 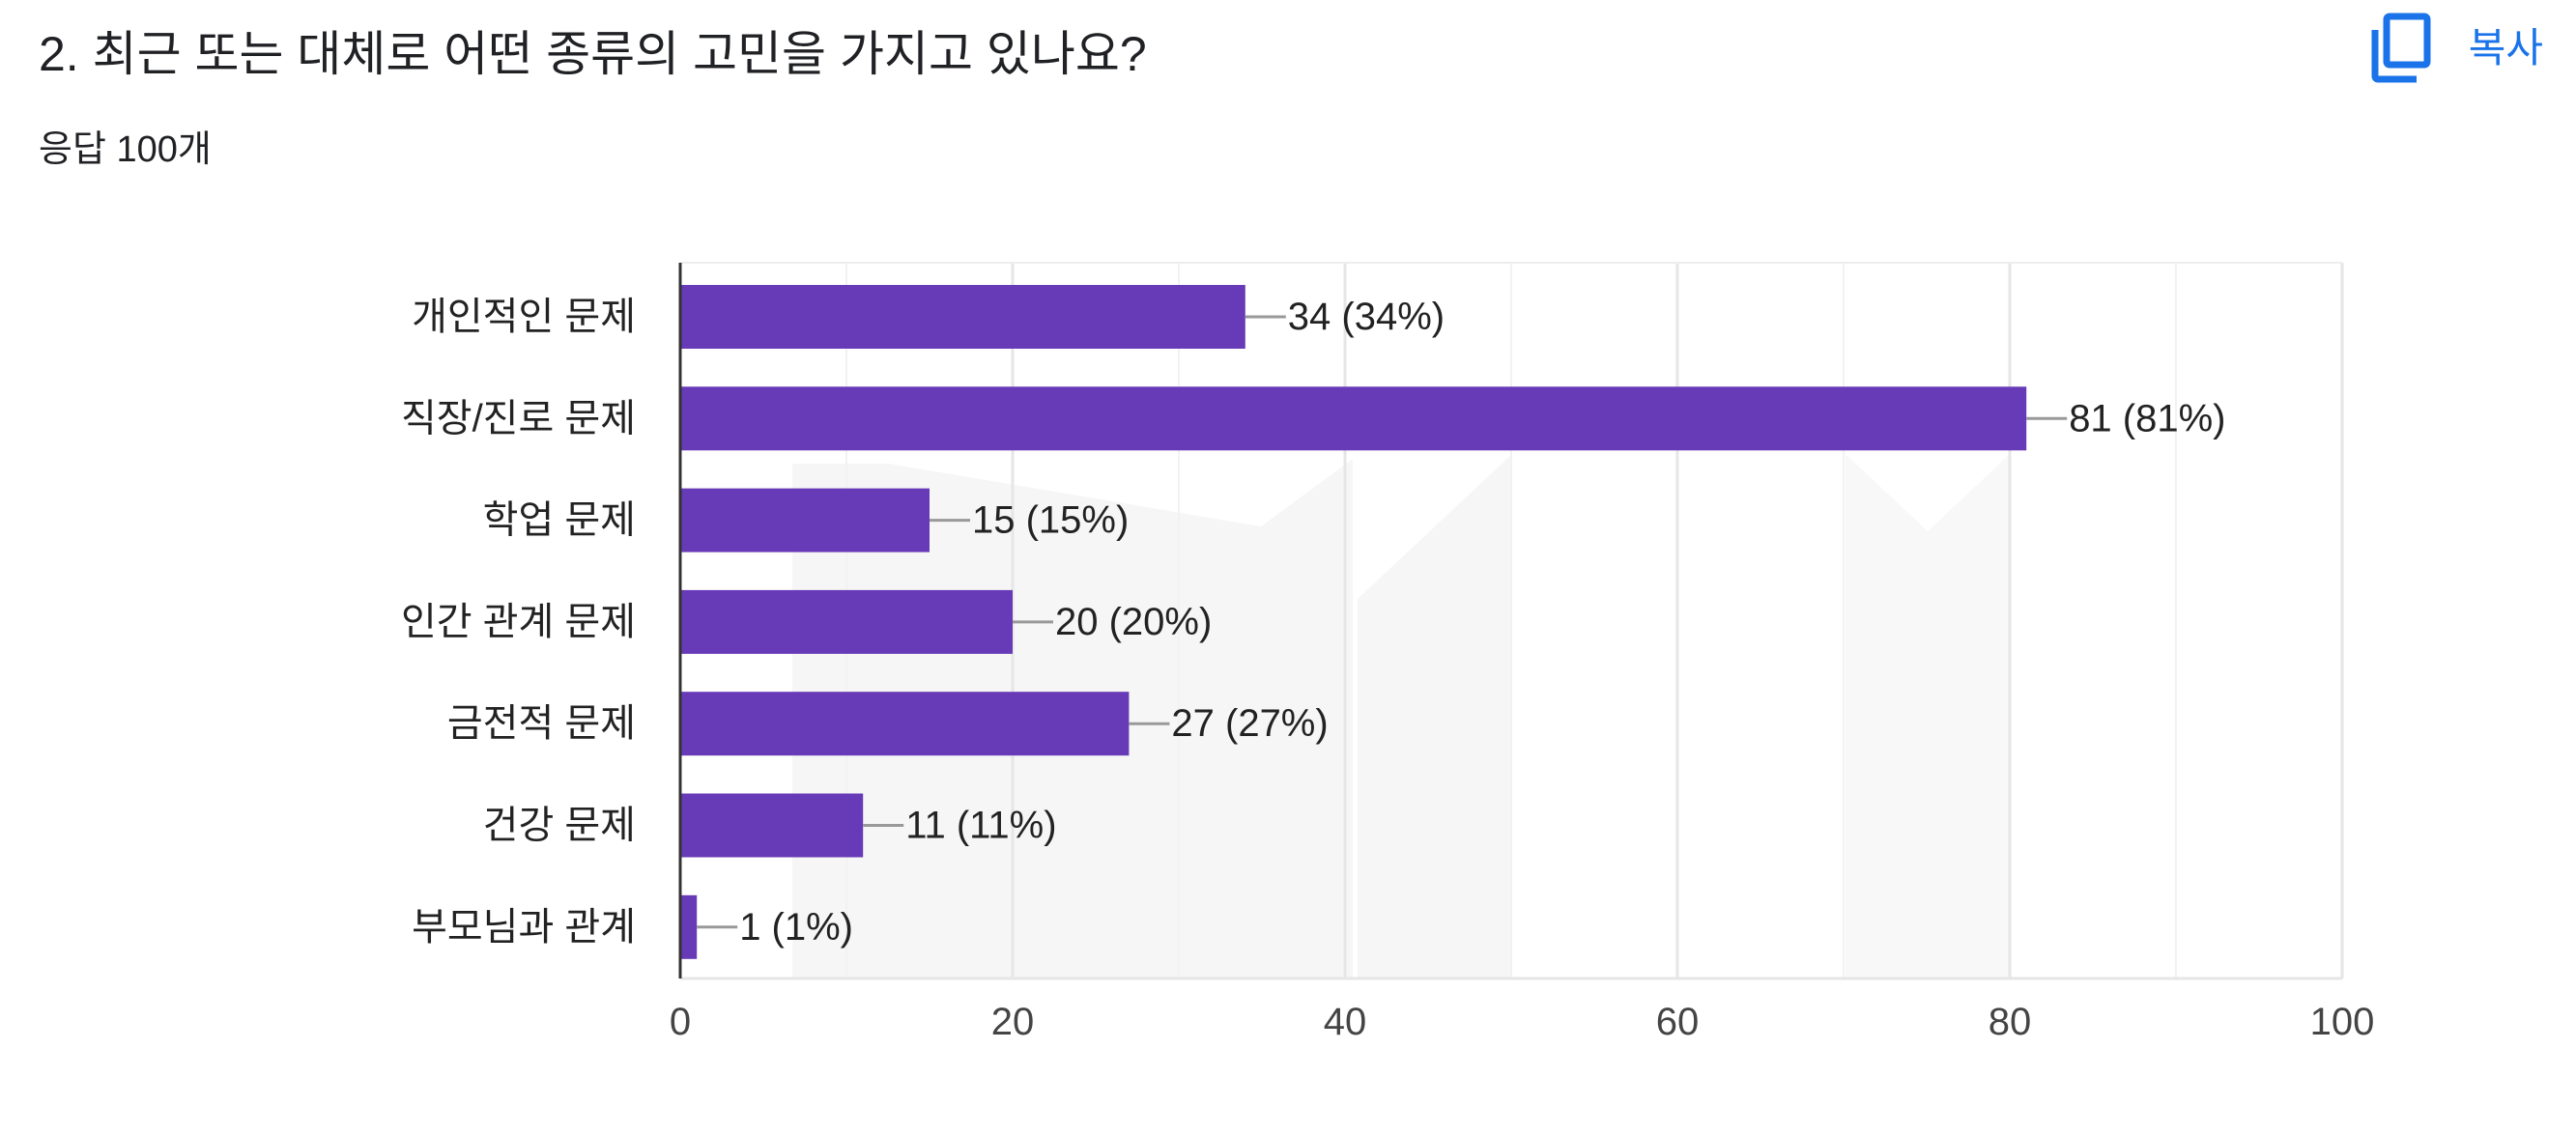 I want to click on category-label: 직장/진로 문제, so click(x=519, y=418).